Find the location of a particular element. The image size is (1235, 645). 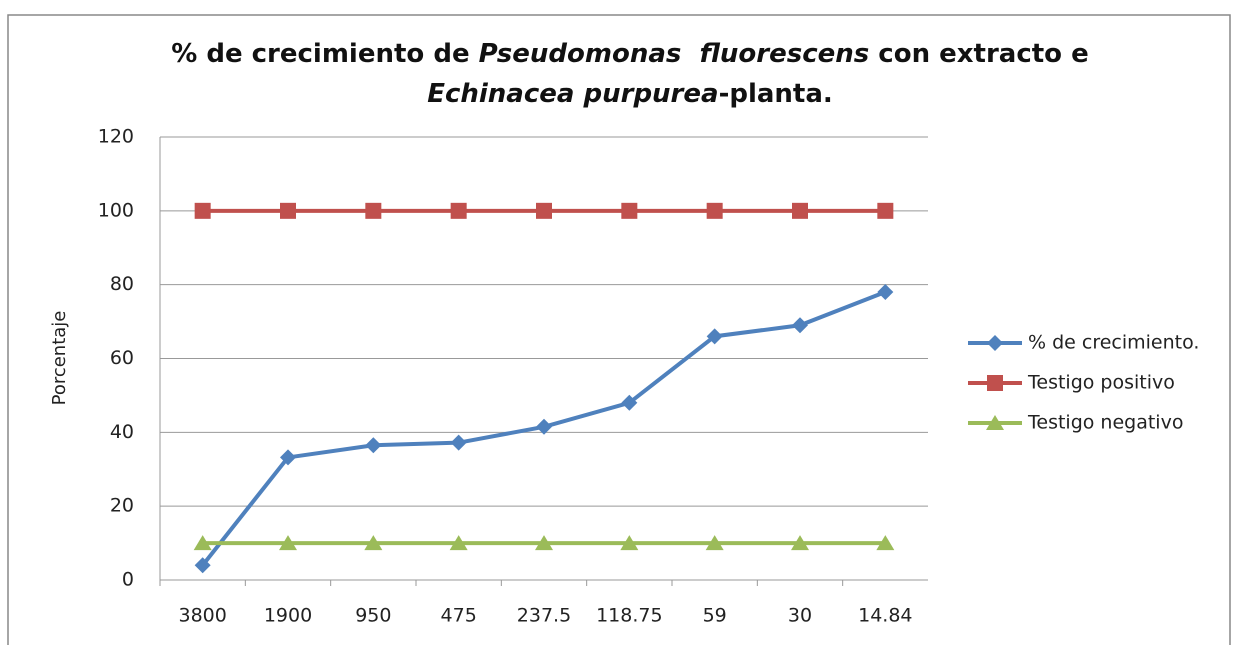

x-tick-label: 59 is located at coordinates (715, 616).